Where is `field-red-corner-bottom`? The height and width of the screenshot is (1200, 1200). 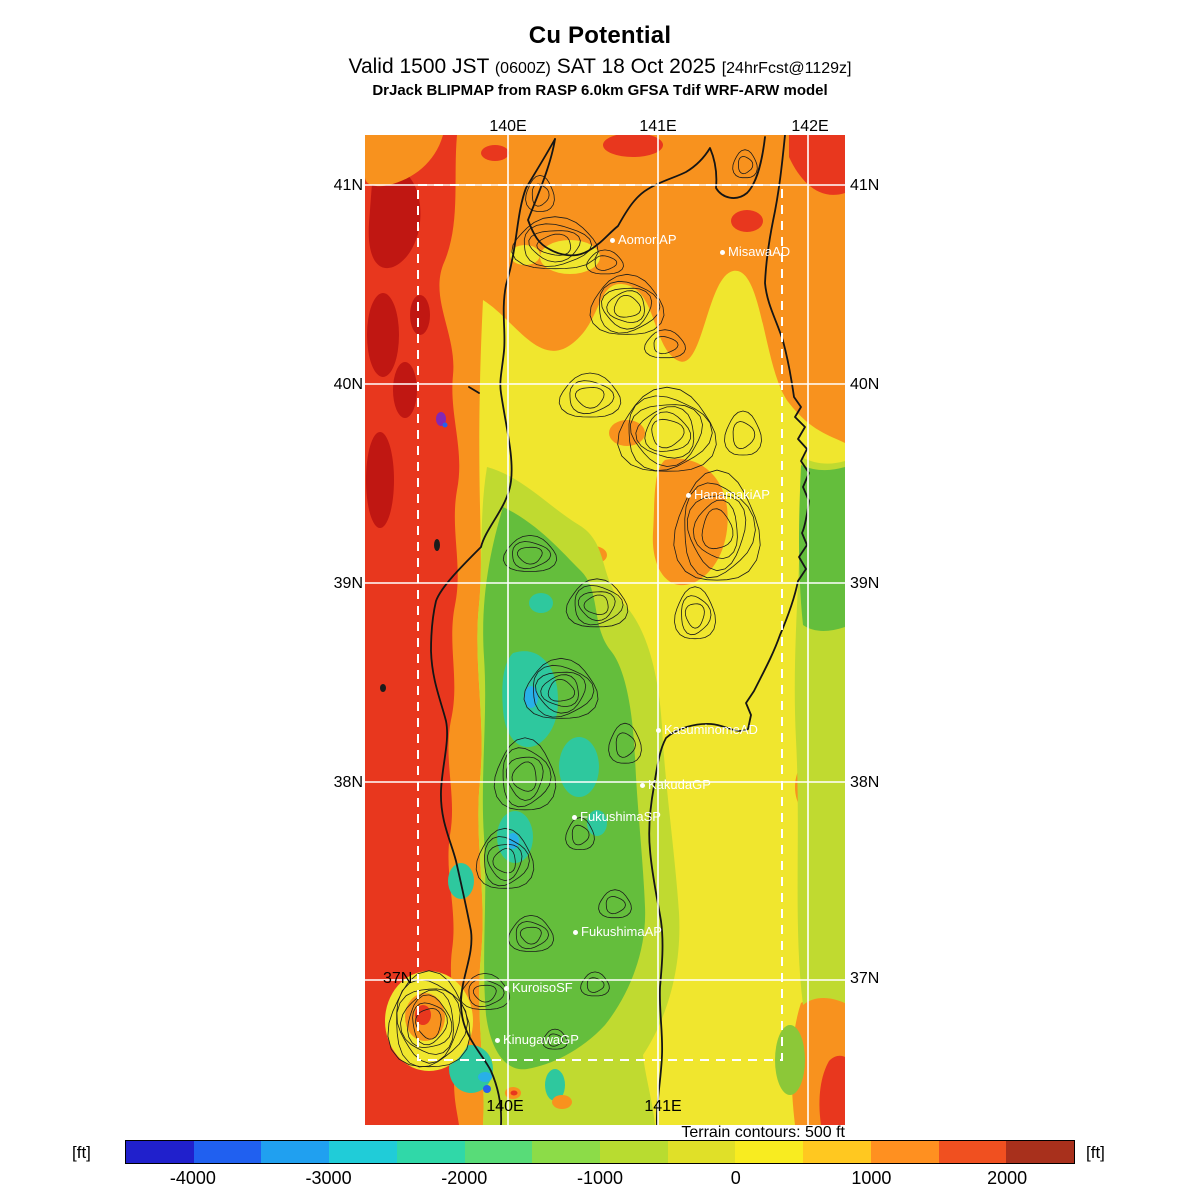
field-red-corner-bottom is located at coordinates (832, 1090).